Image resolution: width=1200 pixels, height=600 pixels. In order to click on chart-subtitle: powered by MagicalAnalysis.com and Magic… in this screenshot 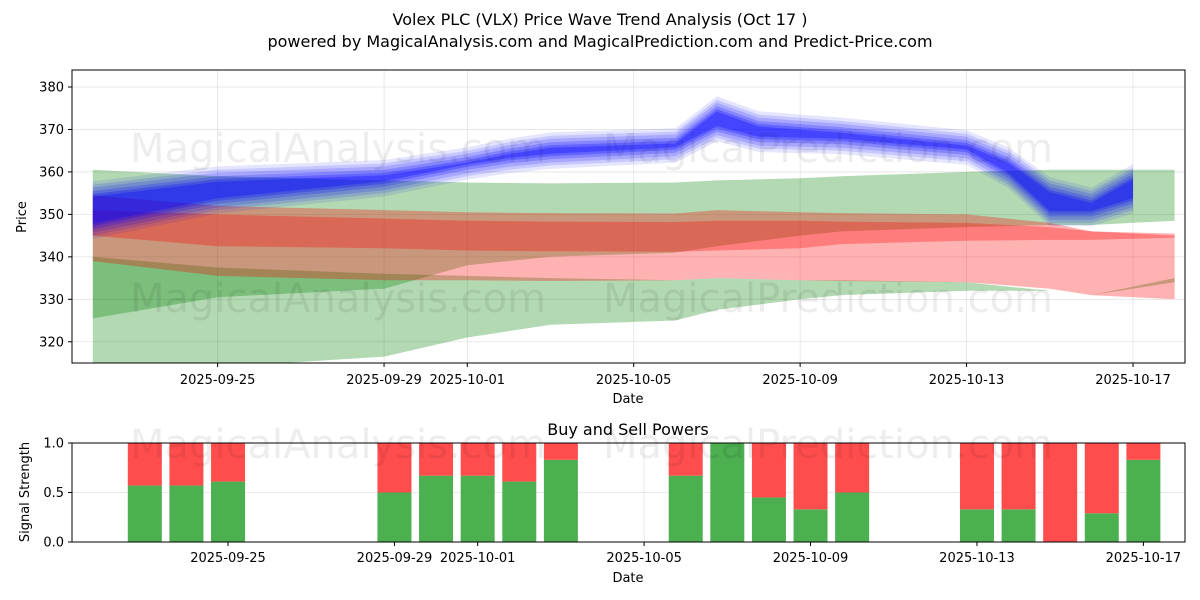, I will do `click(599, 41)`.